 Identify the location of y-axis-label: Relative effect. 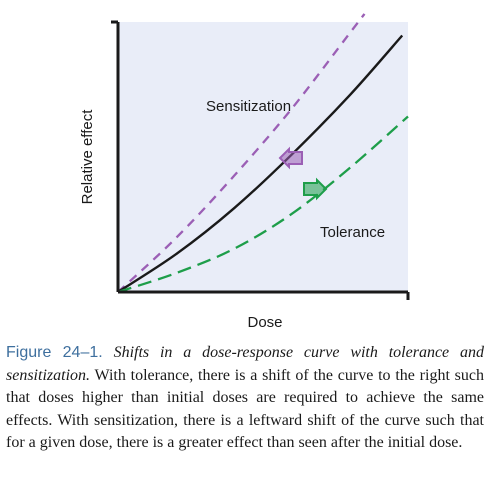
(87, 157).